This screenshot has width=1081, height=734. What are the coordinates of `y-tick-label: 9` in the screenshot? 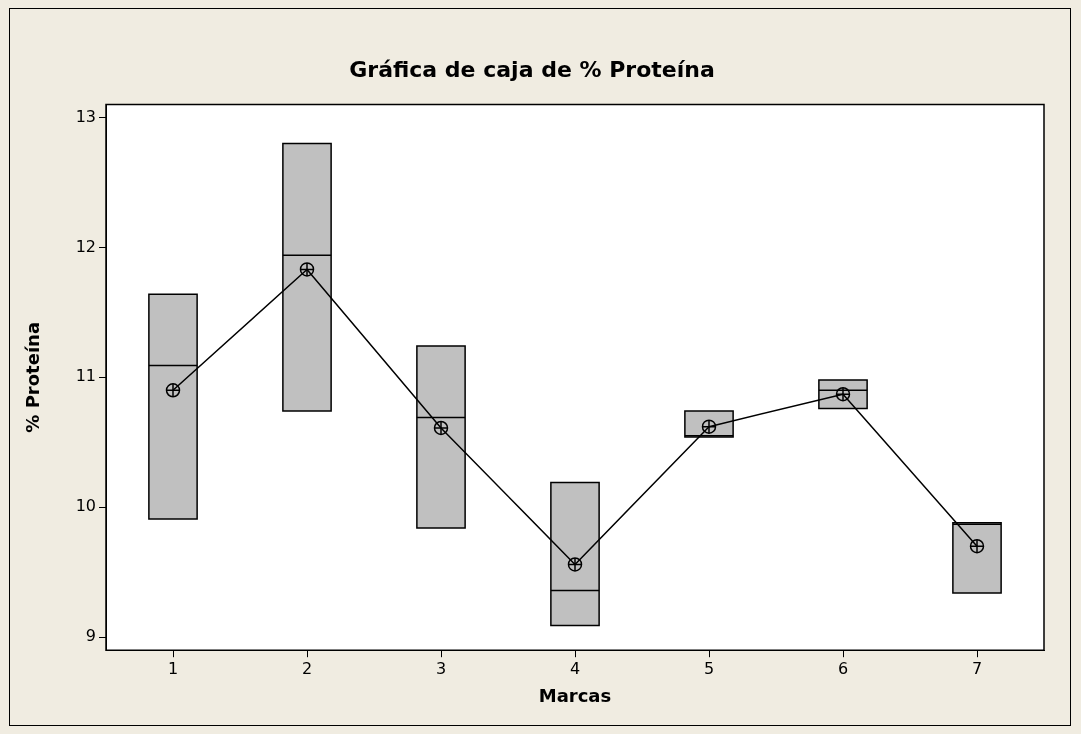 It's located at (90, 636).